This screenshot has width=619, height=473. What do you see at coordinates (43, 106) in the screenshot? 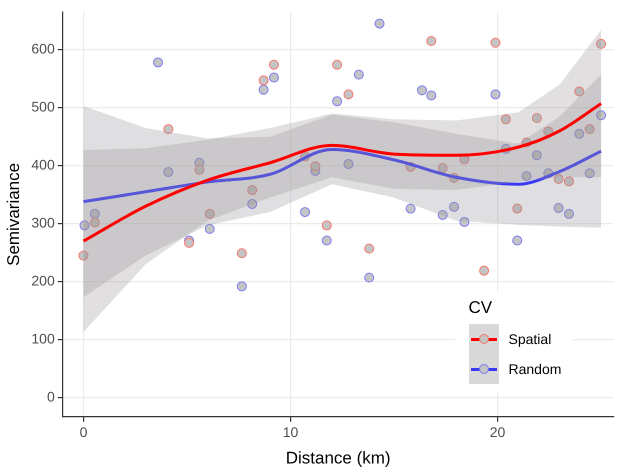
I see `y-tick-label: 500` at bounding box center [43, 106].